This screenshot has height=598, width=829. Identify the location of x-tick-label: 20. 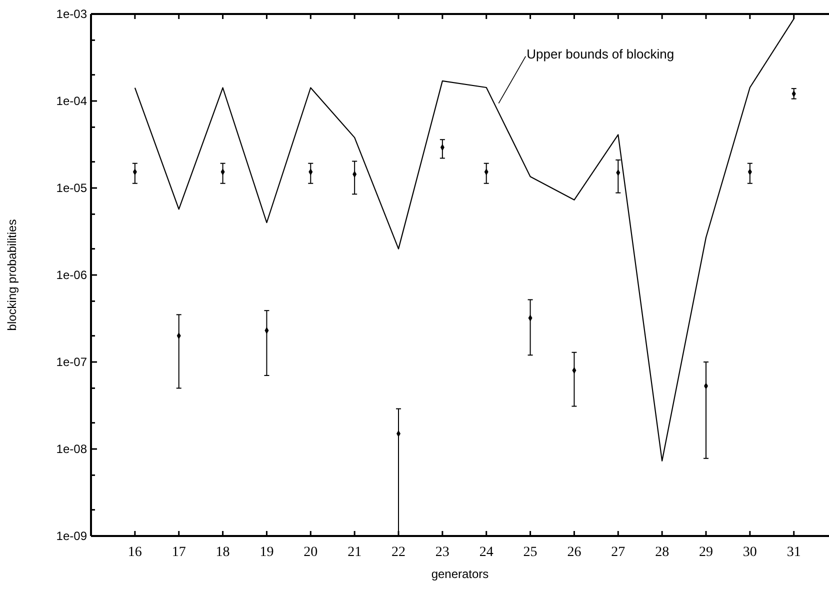
(311, 552).